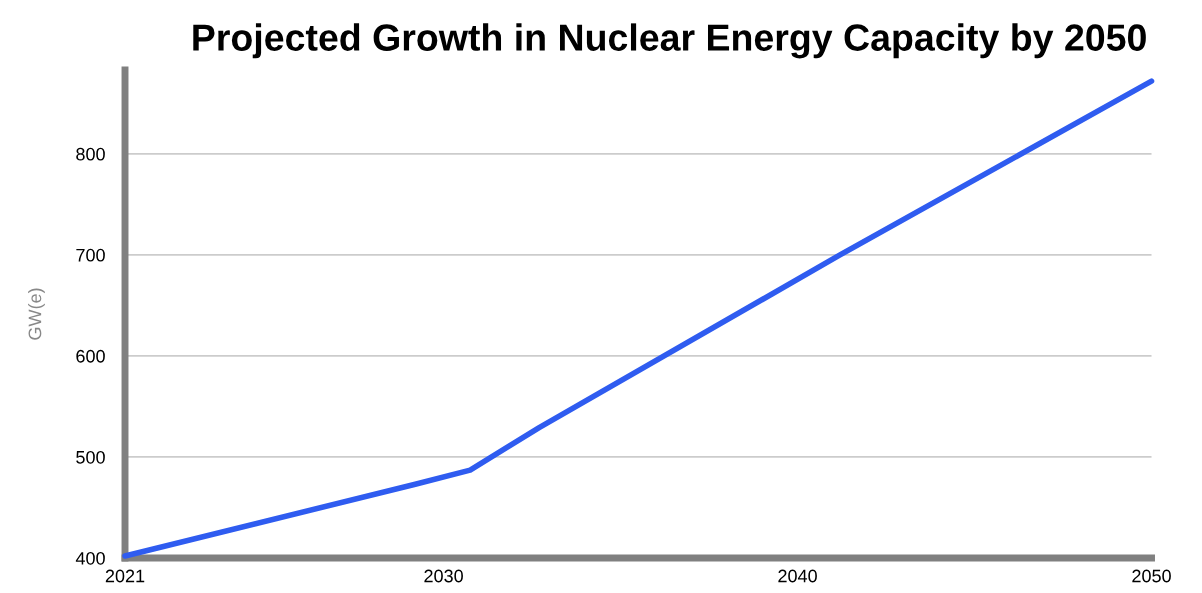 The width and height of the screenshot is (1202, 593). What do you see at coordinates (797, 576) in the screenshot?
I see `x-tick-label: 2040` at bounding box center [797, 576].